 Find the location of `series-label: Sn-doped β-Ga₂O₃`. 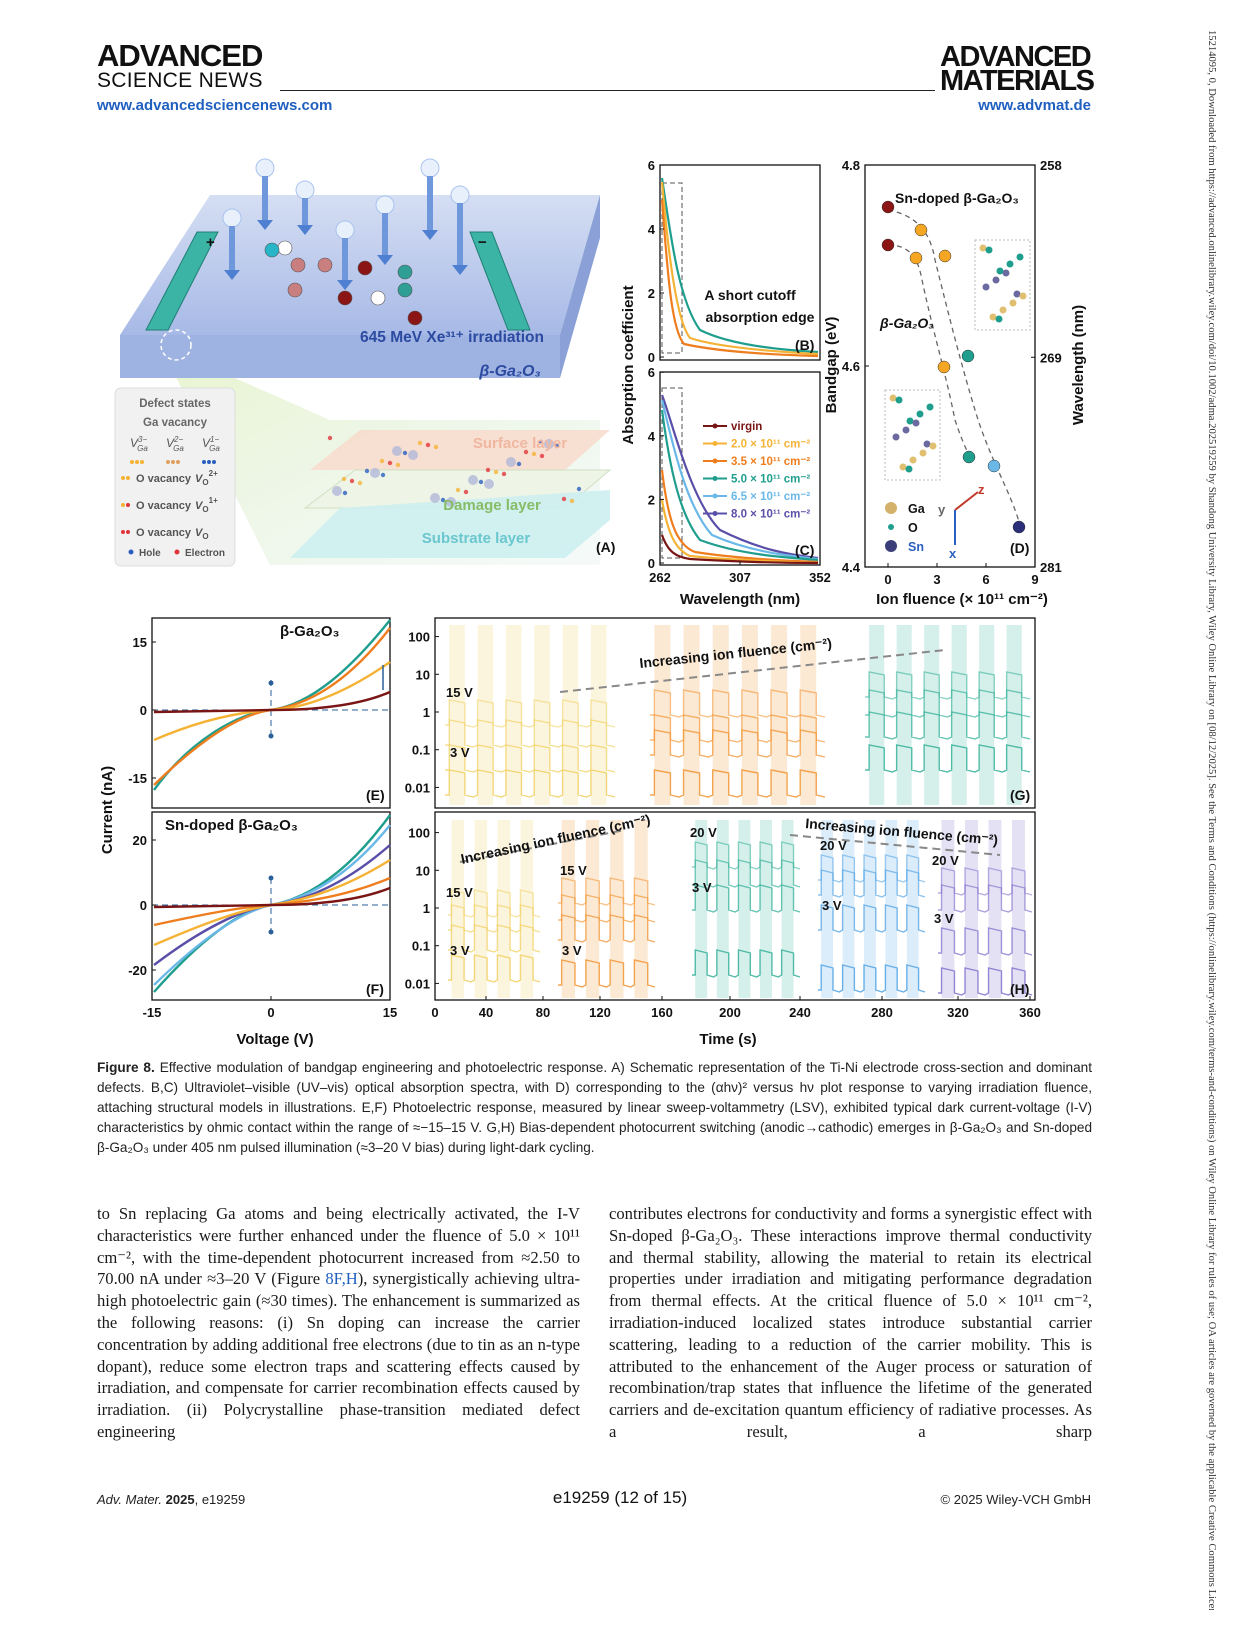

series-label: Sn-doped β-Ga₂O₃ is located at coordinates (957, 198).